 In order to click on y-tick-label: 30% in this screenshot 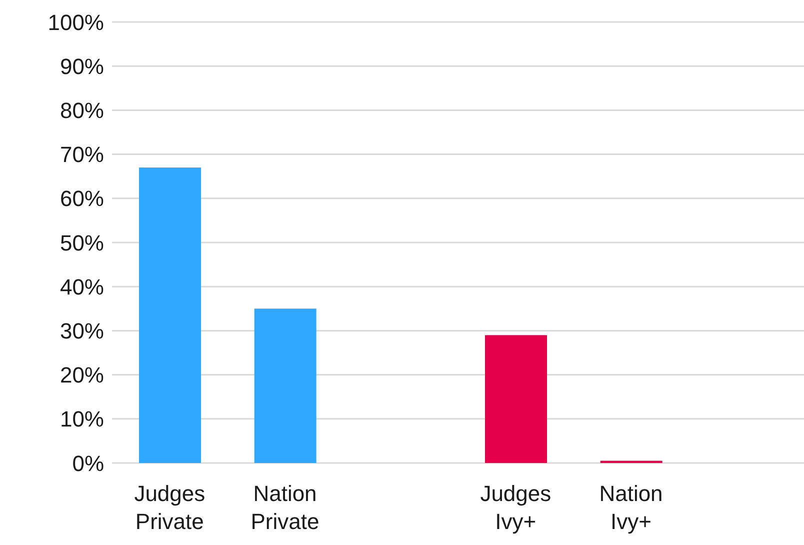, I will do `click(82, 331)`.